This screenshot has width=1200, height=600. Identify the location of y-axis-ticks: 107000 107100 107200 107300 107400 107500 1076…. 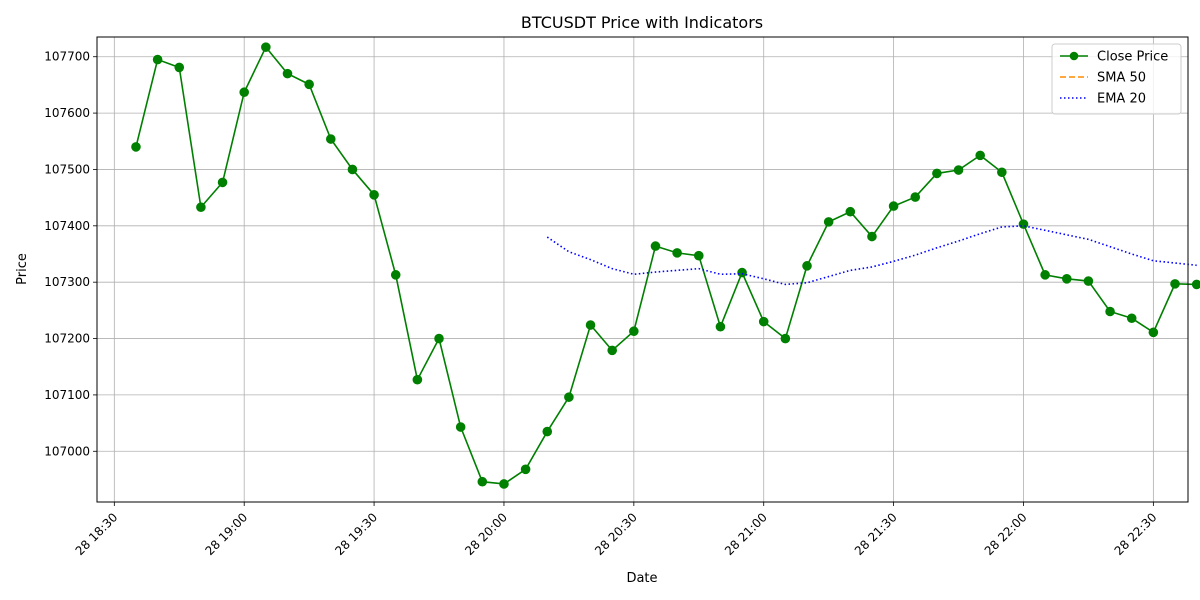
(70, 254).